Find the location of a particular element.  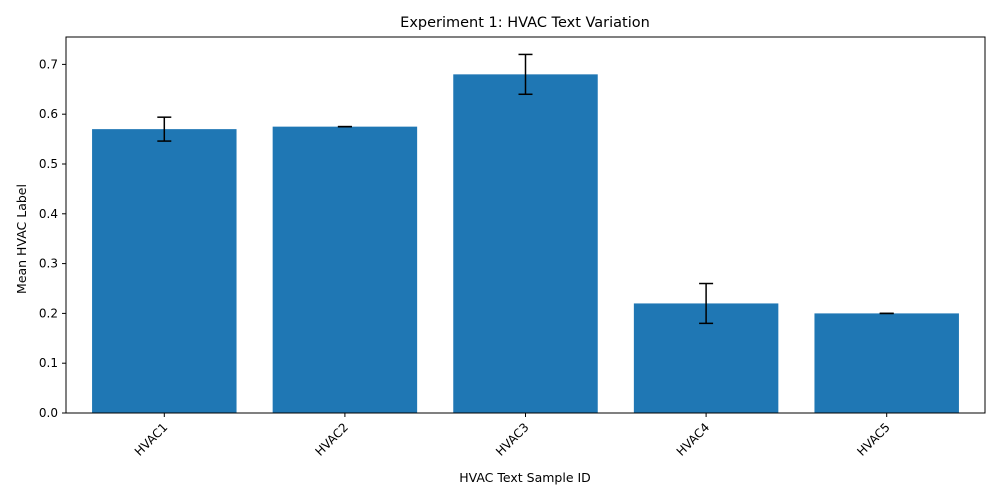

x-tick-label: HVAC4 is located at coordinates (693, 439).